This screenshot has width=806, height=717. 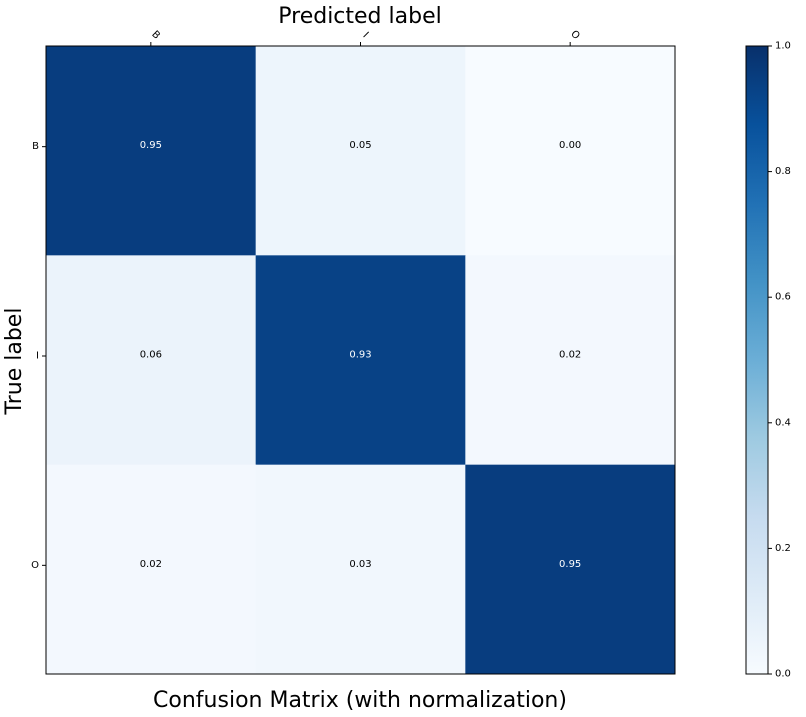 What do you see at coordinates (155, 35) in the screenshot?
I see `x-tick-label: B` at bounding box center [155, 35].